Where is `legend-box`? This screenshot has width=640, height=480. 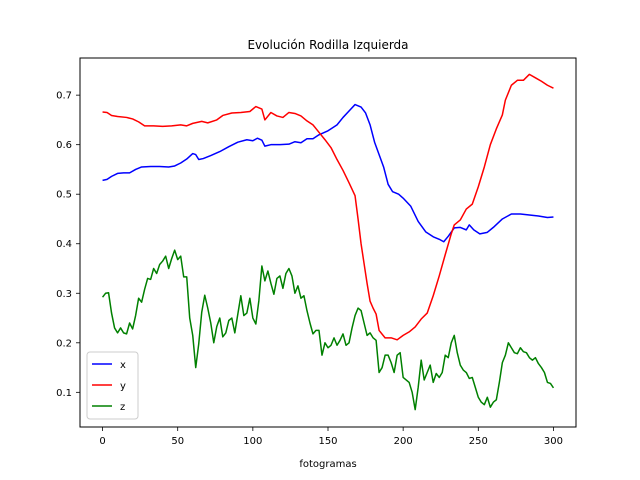 legend-box is located at coordinates (112, 385).